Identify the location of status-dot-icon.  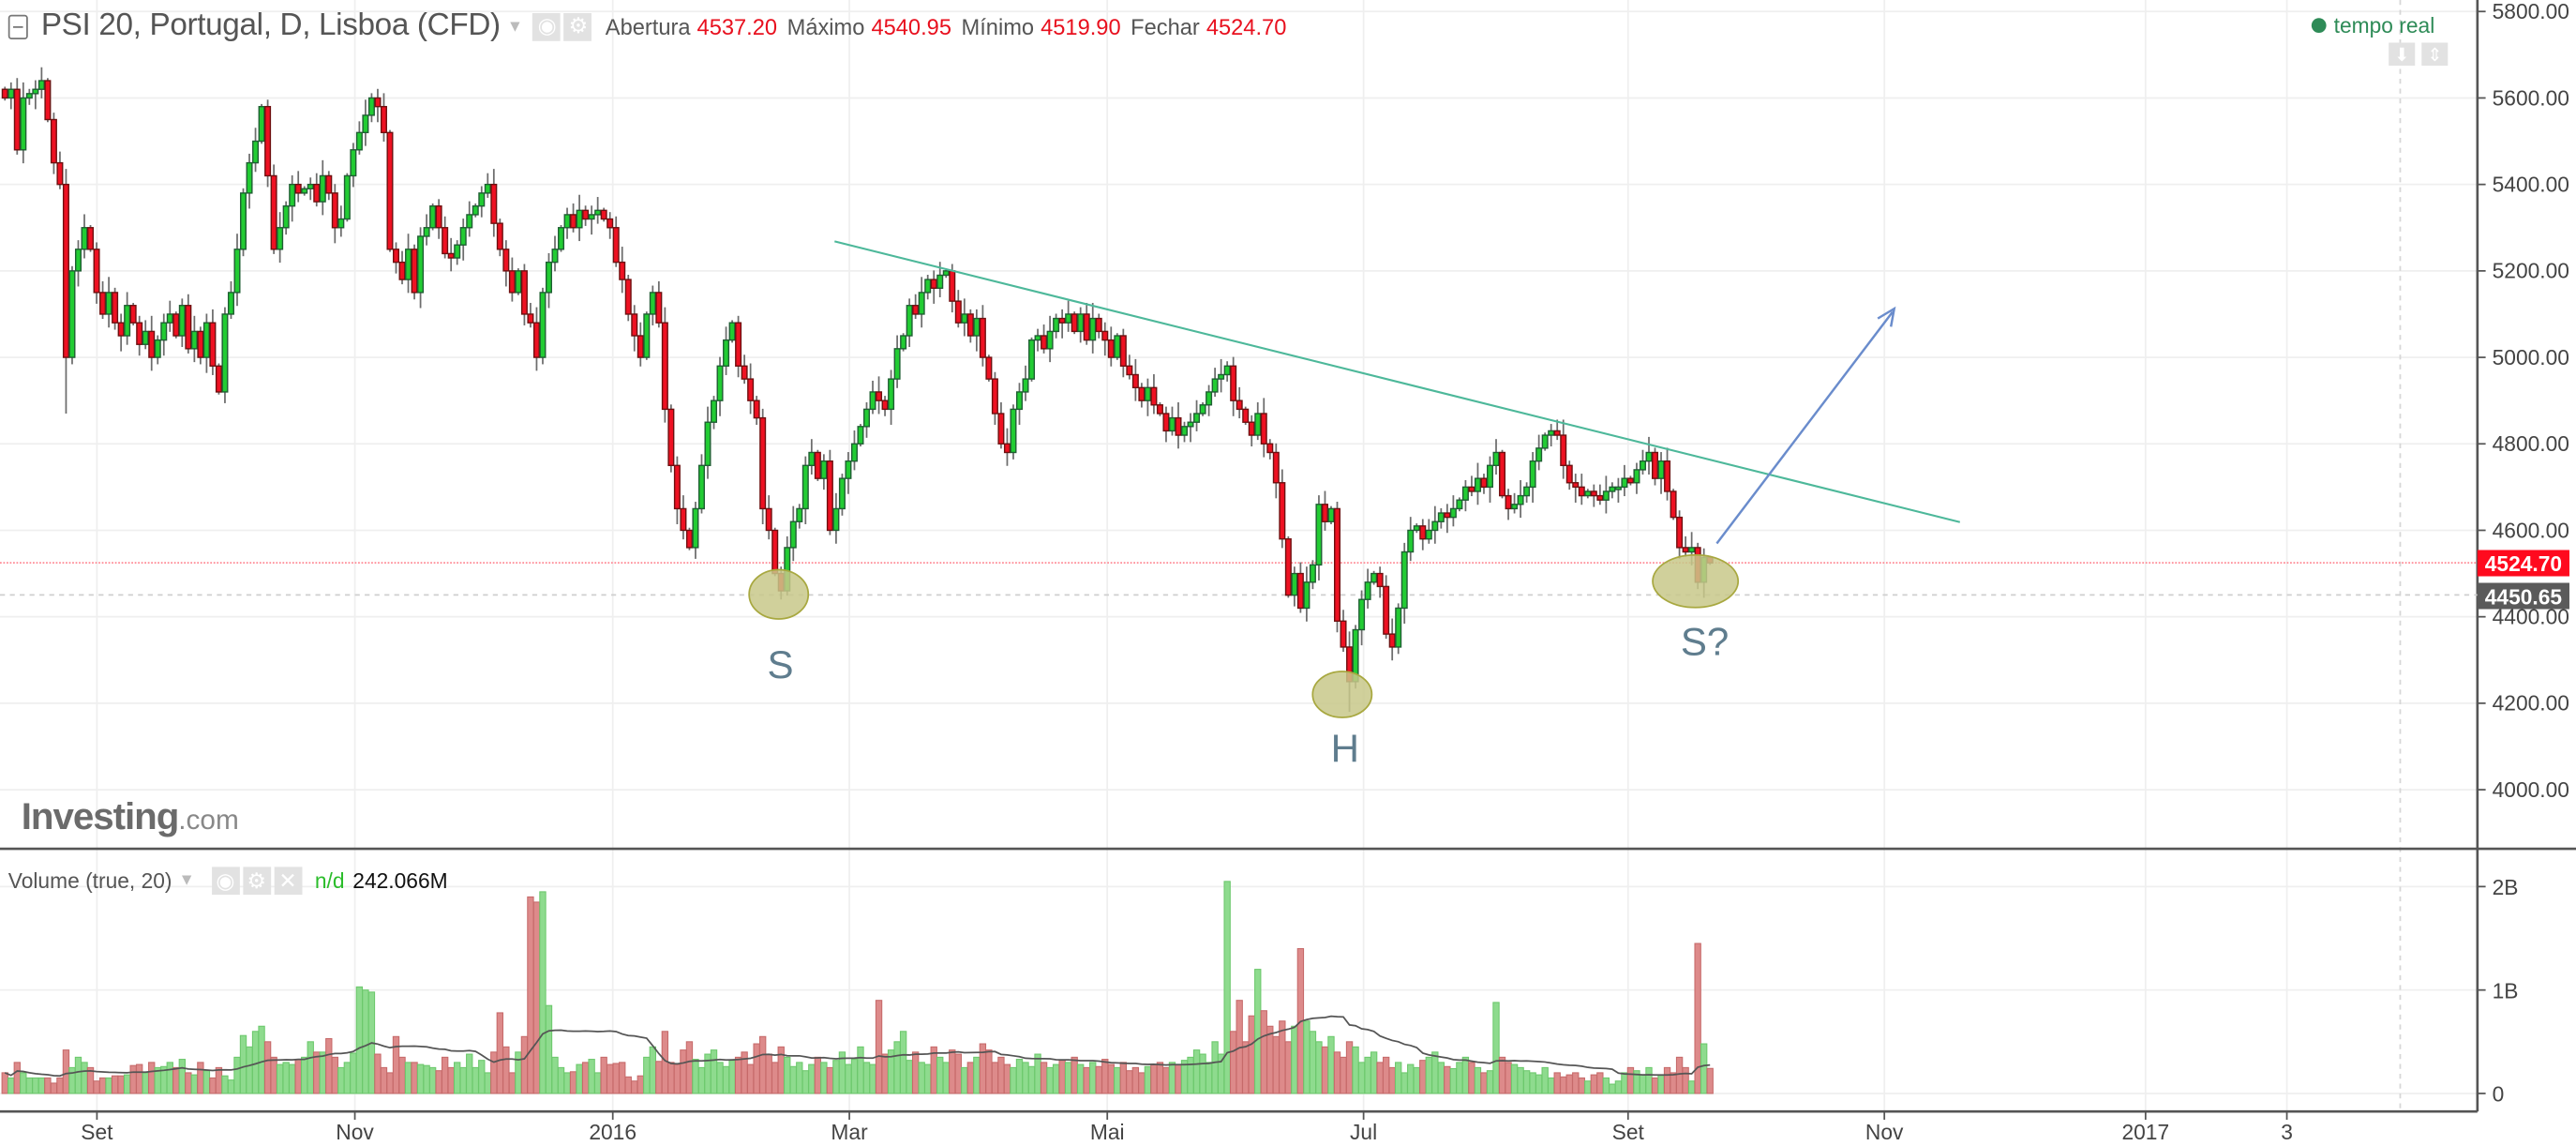
(2319, 26).